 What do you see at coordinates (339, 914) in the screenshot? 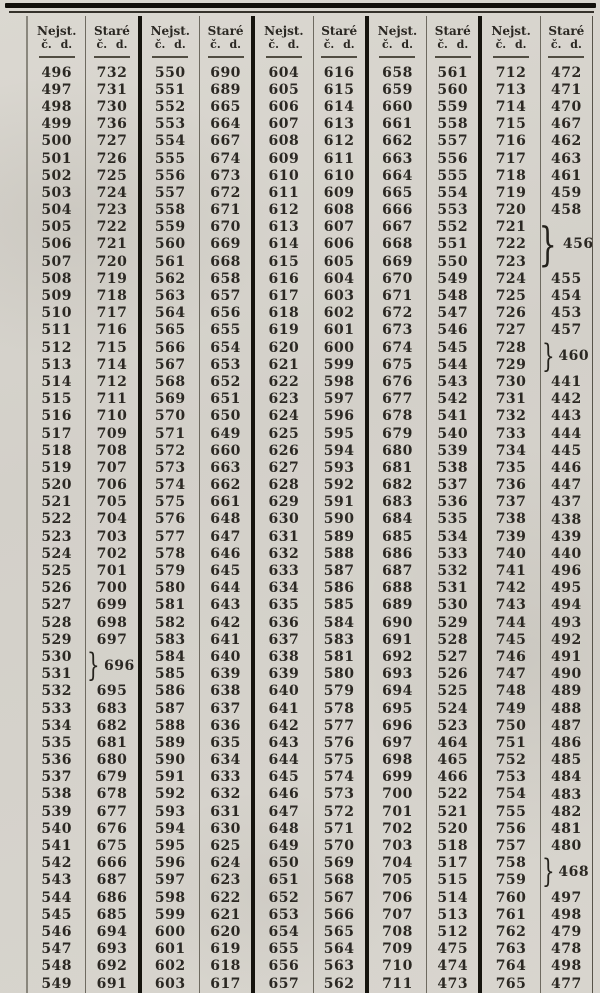
I see `old-number-cell: 566` at bounding box center [339, 914].